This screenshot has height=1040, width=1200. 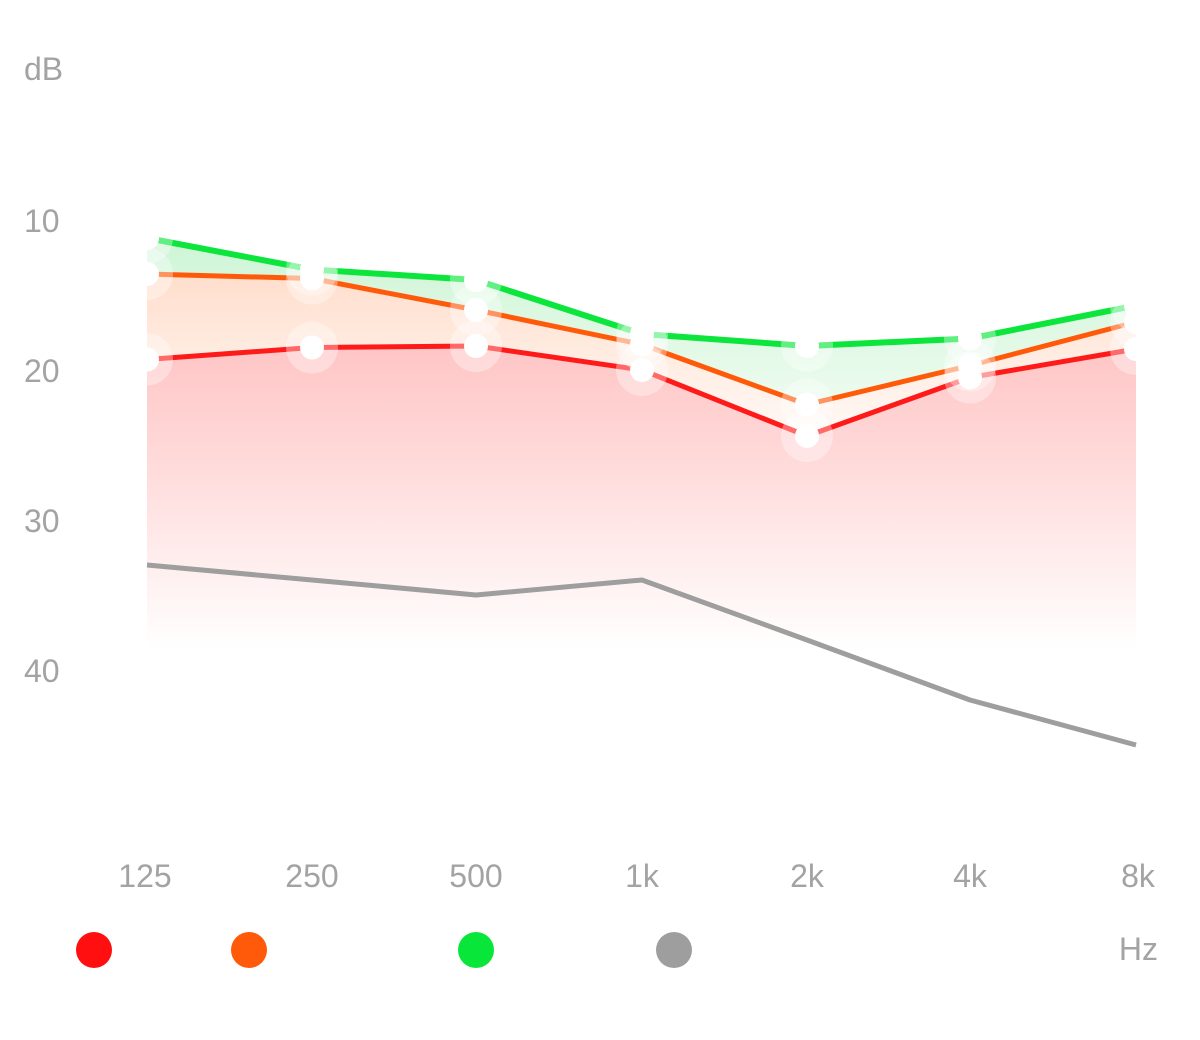 What do you see at coordinates (249, 950) in the screenshot?
I see `legend-dot-orange` at bounding box center [249, 950].